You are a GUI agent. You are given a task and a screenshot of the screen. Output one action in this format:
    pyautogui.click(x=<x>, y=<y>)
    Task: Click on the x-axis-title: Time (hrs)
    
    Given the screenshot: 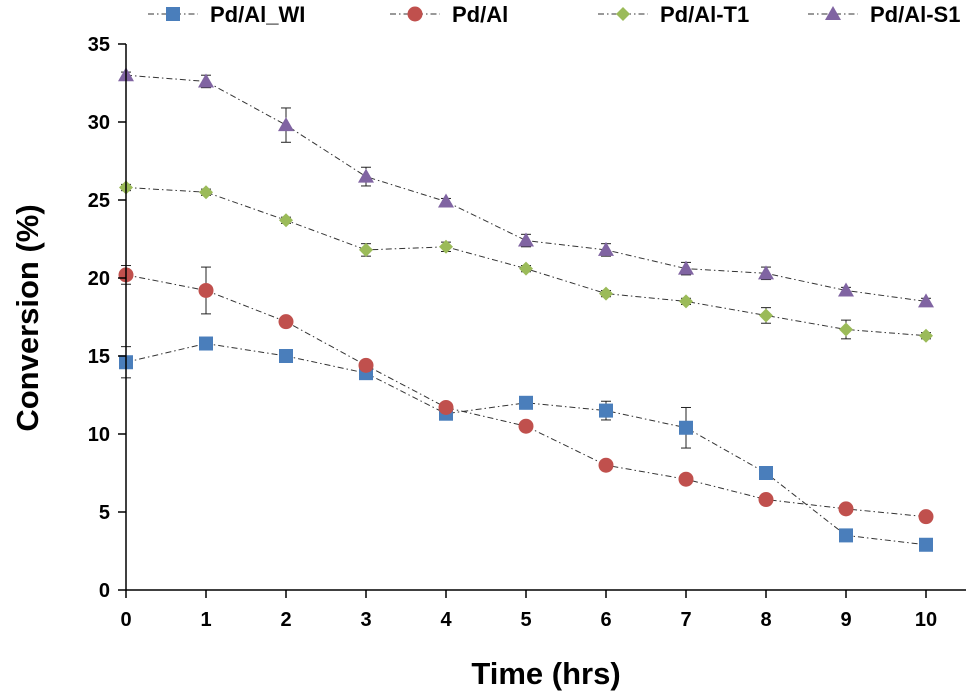 What is the action you would take?
    pyautogui.click(x=545, y=673)
    